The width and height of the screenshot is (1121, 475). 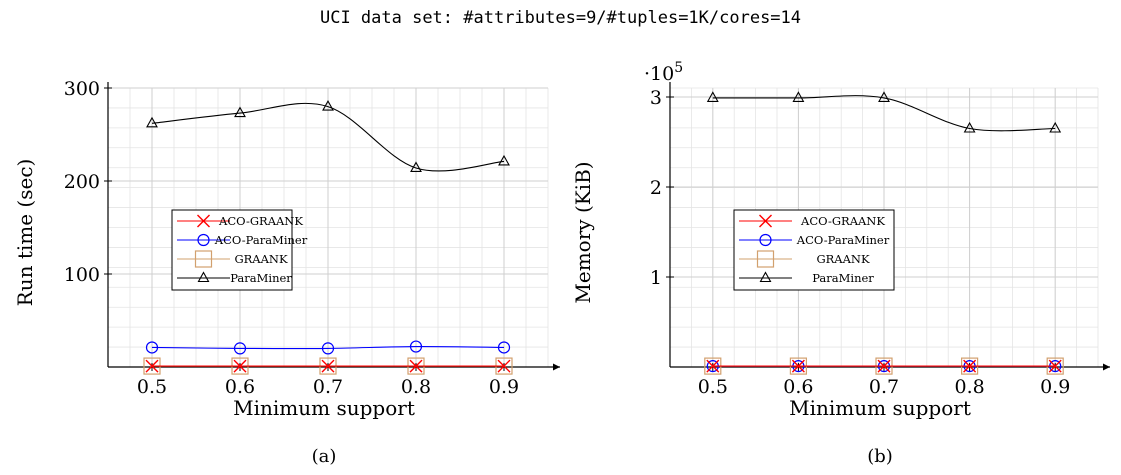 What do you see at coordinates (25, 233) in the screenshot?
I see `y-axis-label: Run time (sec)` at bounding box center [25, 233].